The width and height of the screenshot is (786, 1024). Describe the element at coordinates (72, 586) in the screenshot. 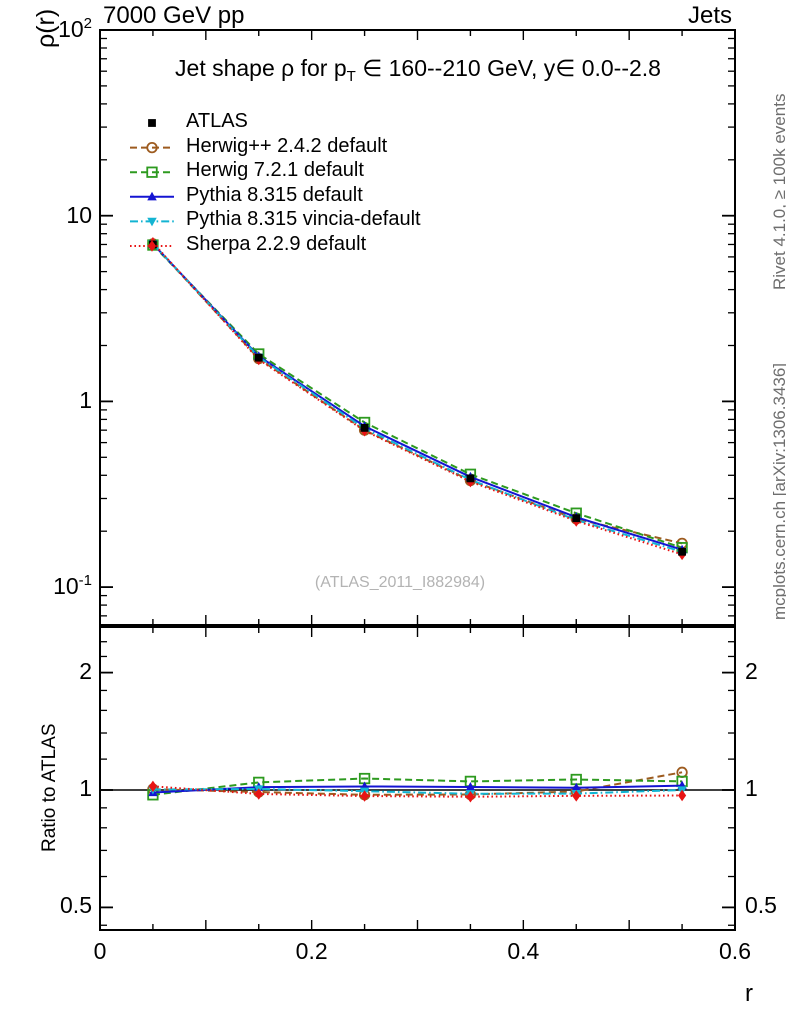

I see `main-ytick-1e-1: 10⁻¹` at that location.